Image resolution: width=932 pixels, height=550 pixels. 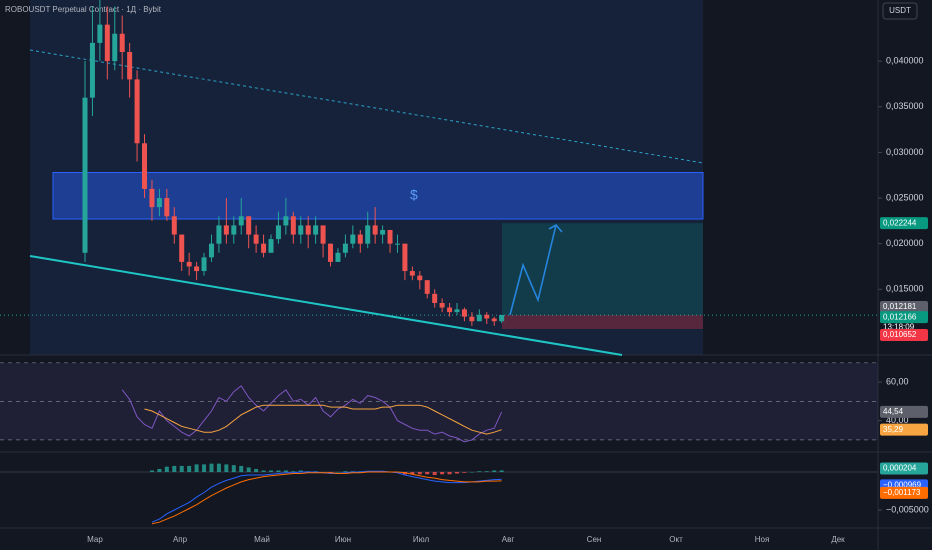 I want to click on x-tick-label: Дек, so click(x=838, y=539).